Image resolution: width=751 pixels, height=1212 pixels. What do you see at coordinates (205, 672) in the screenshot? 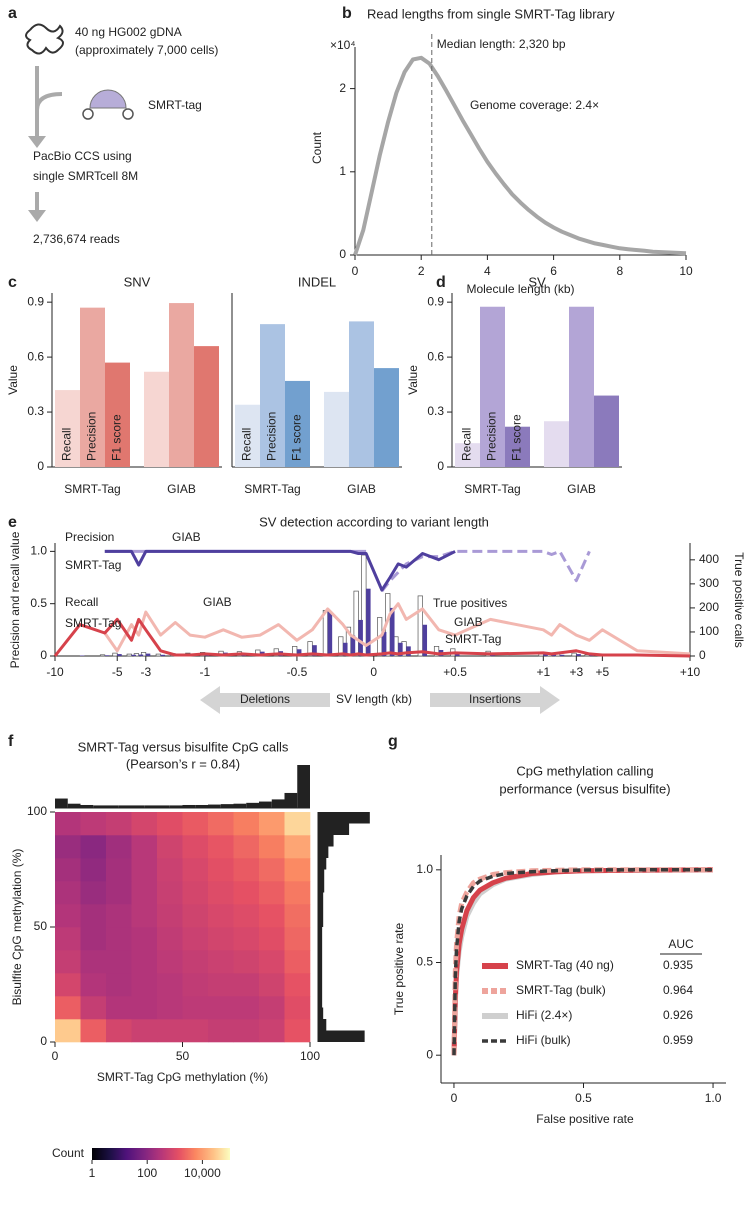
I see `tick-label: -1` at bounding box center [205, 672].